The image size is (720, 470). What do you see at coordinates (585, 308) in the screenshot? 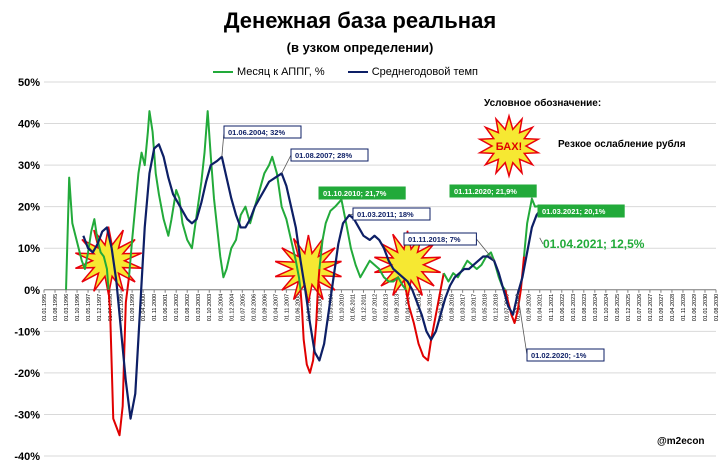
I see `x-tick-label: 01.08.2023` at bounding box center [585, 308].